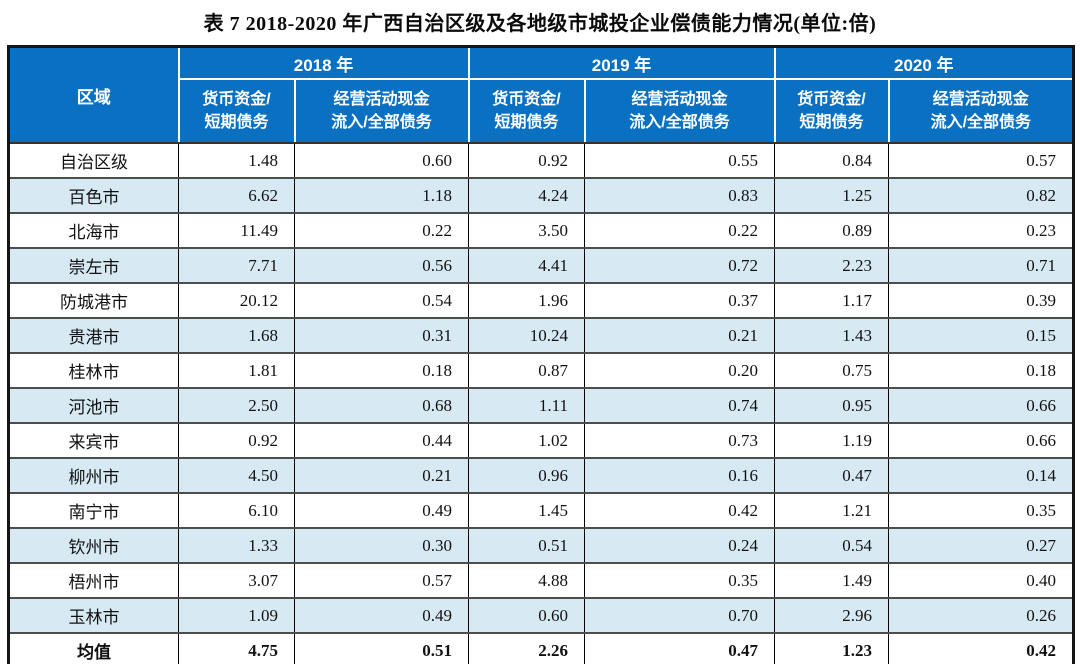 The width and height of the screenshot is (1080, 664). I want to click on value-cell: 0.35, so click(680, 580).